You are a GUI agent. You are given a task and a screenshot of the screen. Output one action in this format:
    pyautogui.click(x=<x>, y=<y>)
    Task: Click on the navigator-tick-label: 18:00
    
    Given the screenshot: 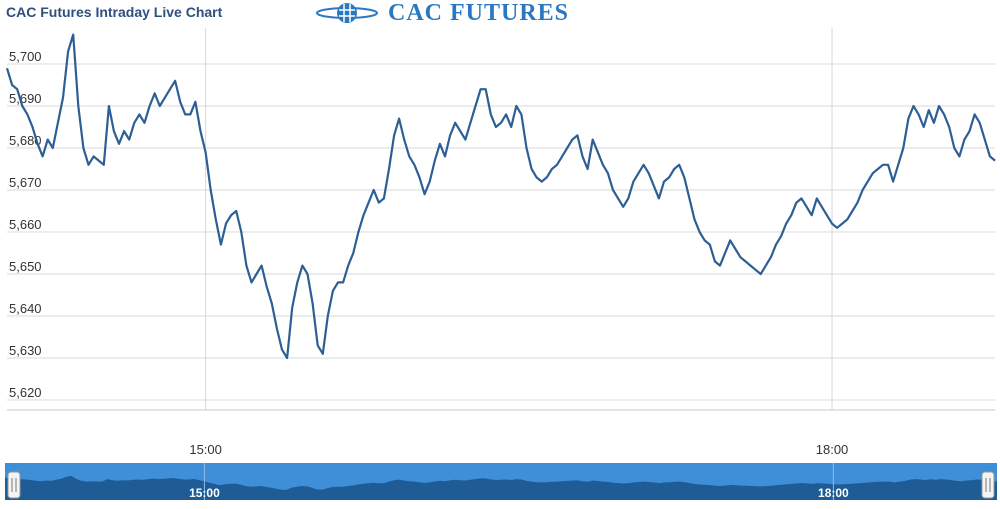 What is the action you would take?
    pyautogui.click(x=833, y=493)
    